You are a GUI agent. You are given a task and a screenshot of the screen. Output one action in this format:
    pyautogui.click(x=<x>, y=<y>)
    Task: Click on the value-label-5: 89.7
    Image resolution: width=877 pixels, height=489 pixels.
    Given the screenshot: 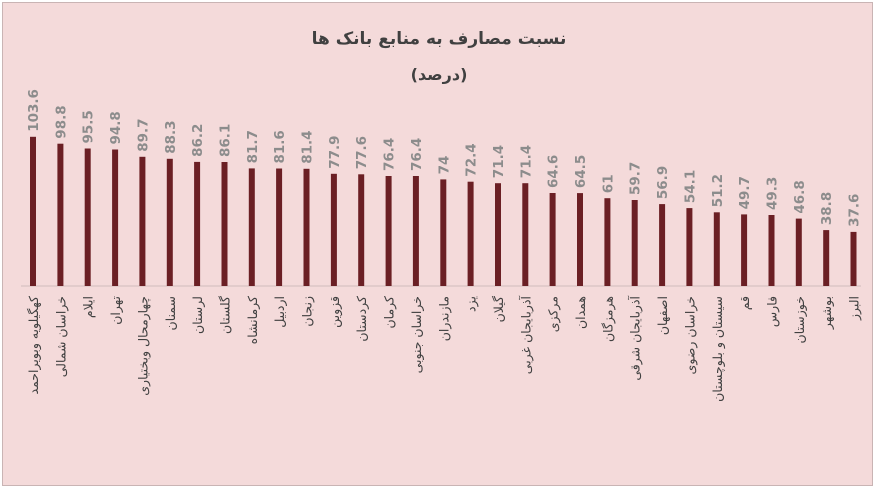 What is the action you would take?
    pyautogui.click(x=143, y=134)
    